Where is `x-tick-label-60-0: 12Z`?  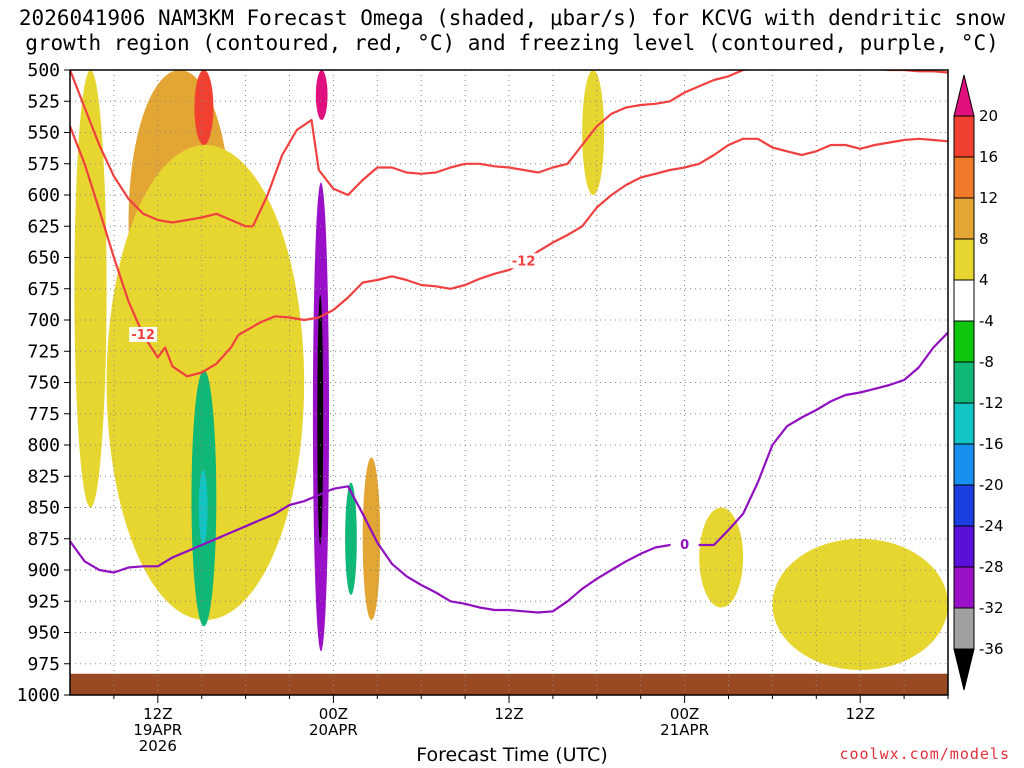
x-tick-label-60-0: 12Z is located at coordinates (860, 714).